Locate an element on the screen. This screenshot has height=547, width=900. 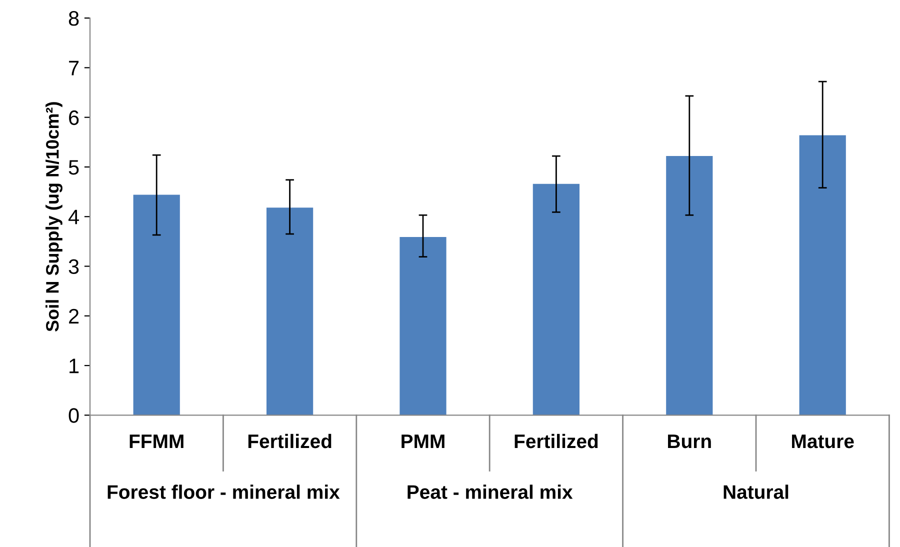
y-axis-title: Soil N Supply (ug N/10cm²) is located at coordinates (54, 217).